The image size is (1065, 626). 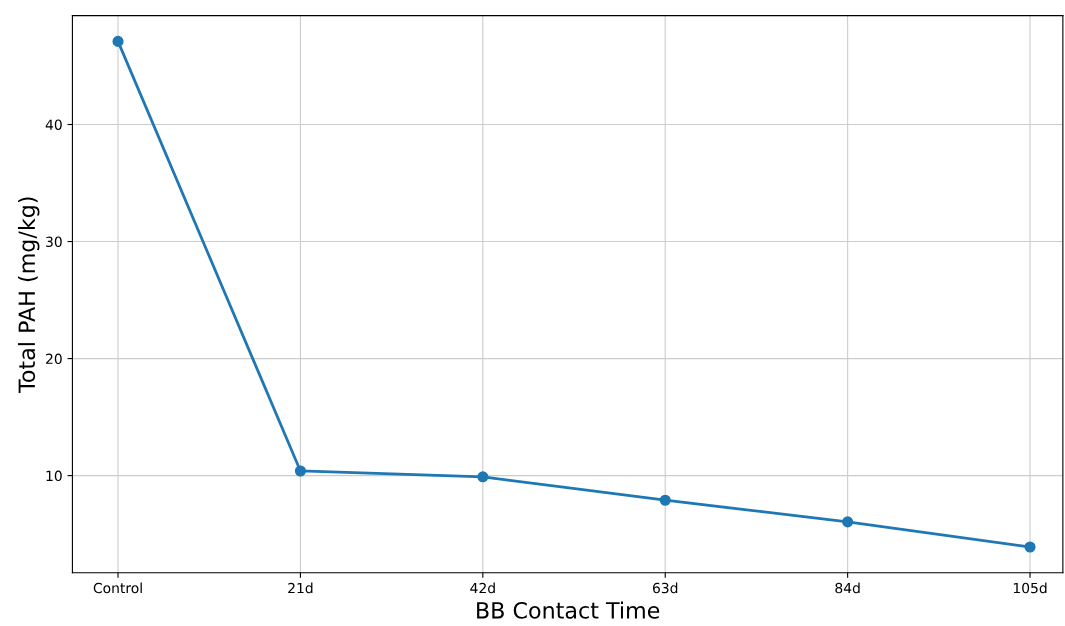 What do you see at coordinates (482, 588) in the screenshot?
I see `x-tick-label: 42d` at bounding box center [482, 588].